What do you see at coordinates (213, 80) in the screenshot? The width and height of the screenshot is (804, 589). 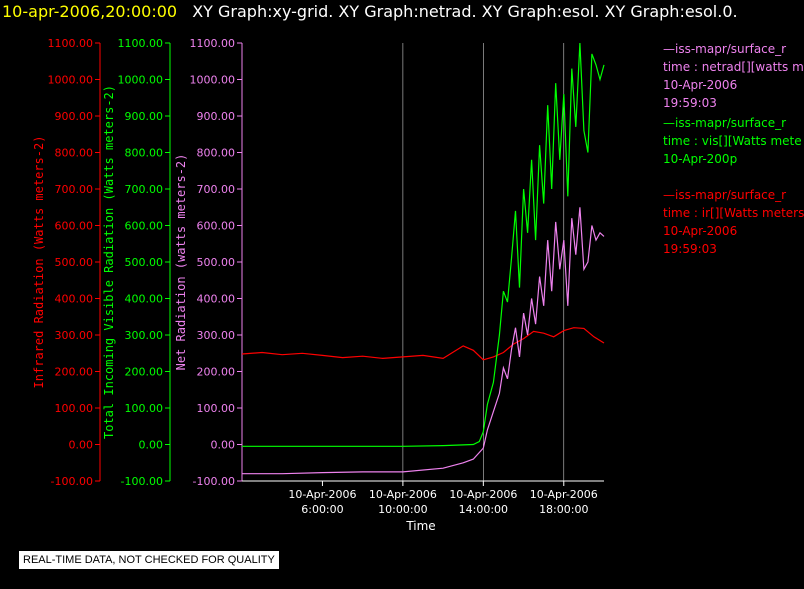 I see `net-tick-label: 1000.00` at bounding box center [213, 80].